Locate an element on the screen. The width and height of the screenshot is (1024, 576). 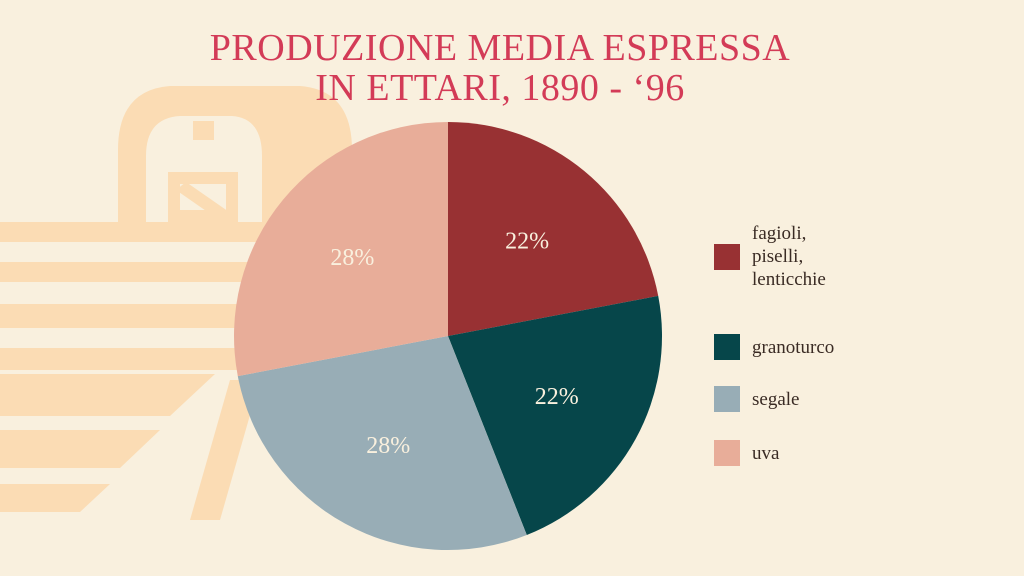
chart-title-line-2: IN ETTARI, 1890 - ‘96 is located at coordinates (500, 88).